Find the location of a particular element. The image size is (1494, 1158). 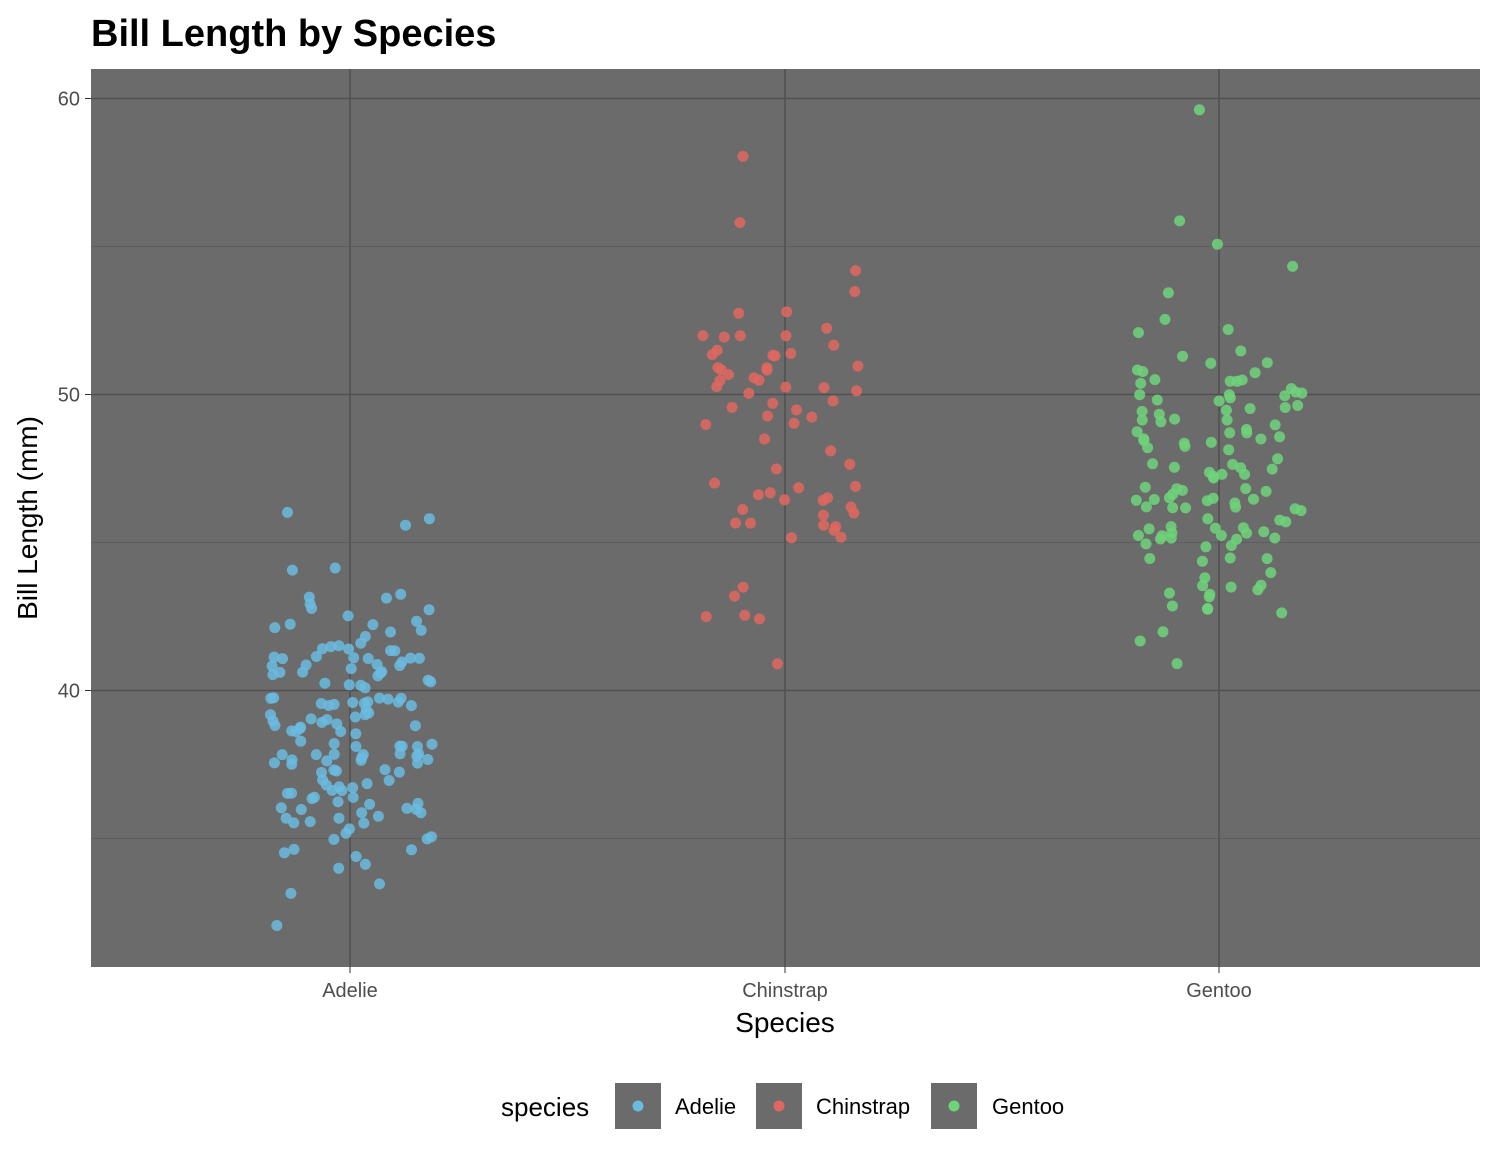

y-axis-title: Bill Length (mm) is located at coordinates (27, 518).